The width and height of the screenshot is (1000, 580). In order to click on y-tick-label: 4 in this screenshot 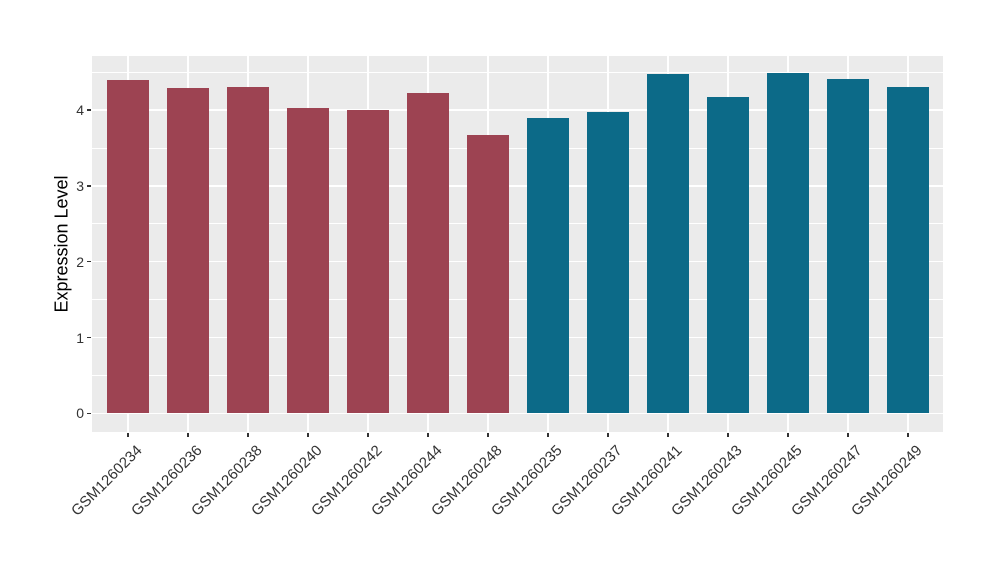, I will do `click(80, 110)`.